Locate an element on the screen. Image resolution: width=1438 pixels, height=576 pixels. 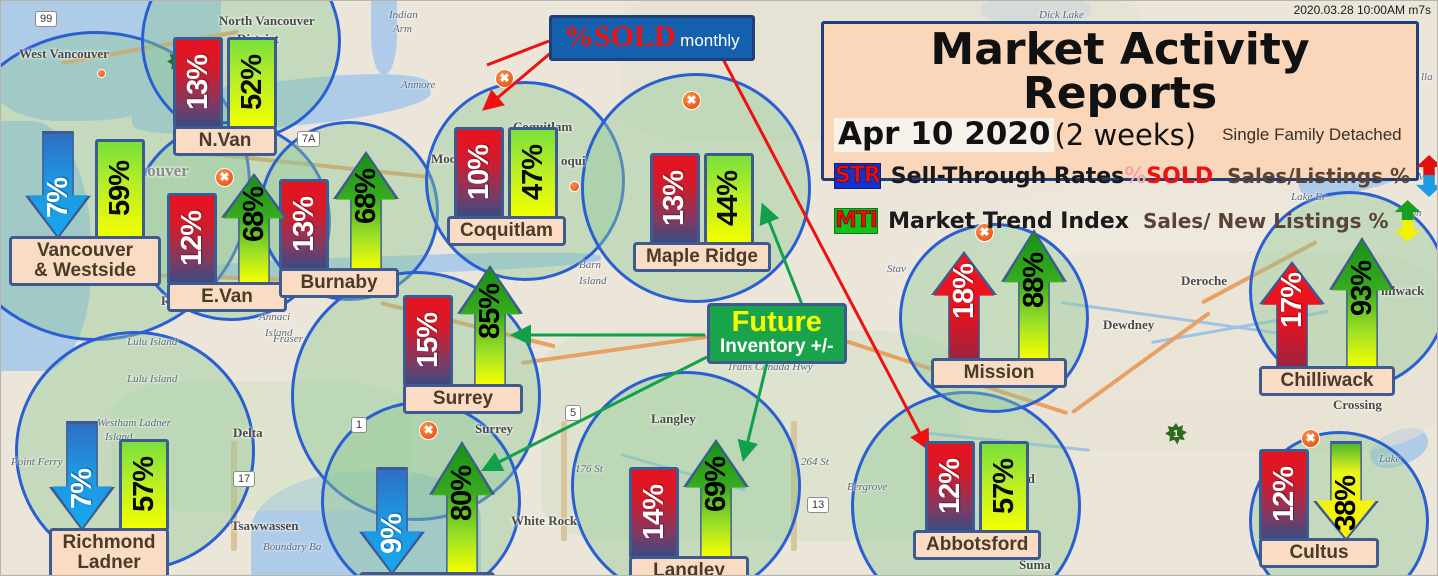
city-label: Surrey is located at coordinates (463, 399).